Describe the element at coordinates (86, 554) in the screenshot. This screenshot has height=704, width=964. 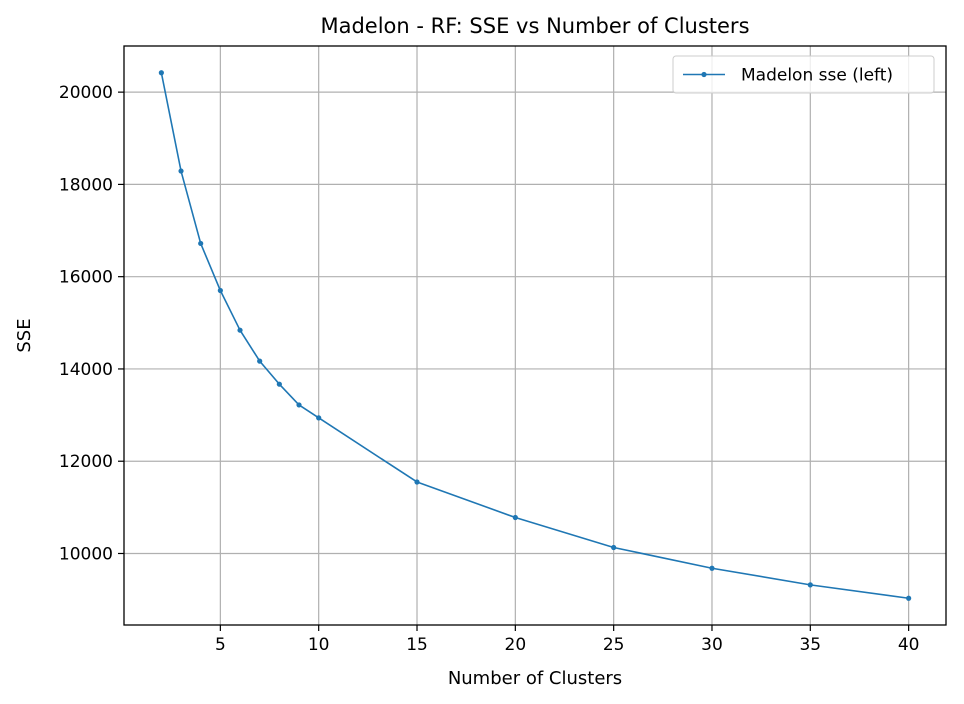
I see `y-tick-label: 10000` at that location.